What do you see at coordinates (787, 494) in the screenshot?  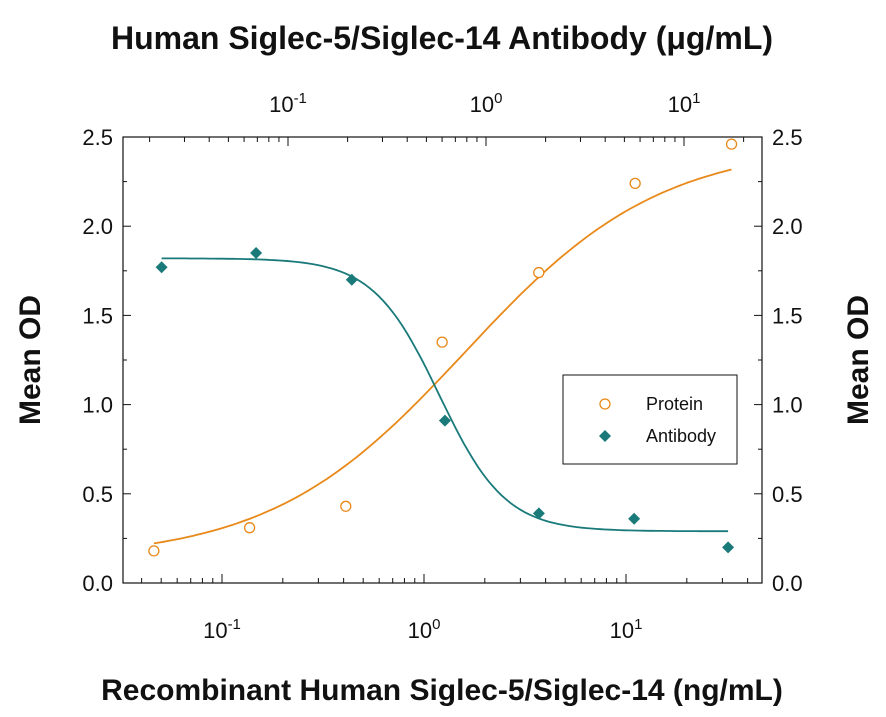 I see `y-tick-label-right: 0.5` at bounding box center [787, 494].